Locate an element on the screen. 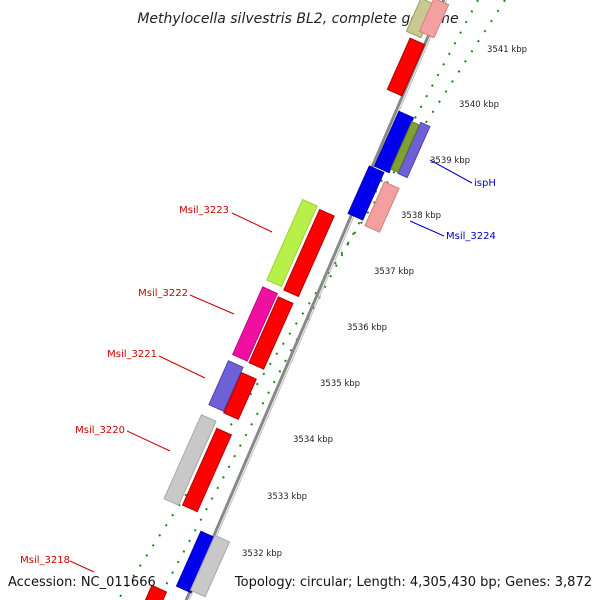 The image size is (600, 600). tick-label: 3532 kbp is located at coordinates (262, 554).